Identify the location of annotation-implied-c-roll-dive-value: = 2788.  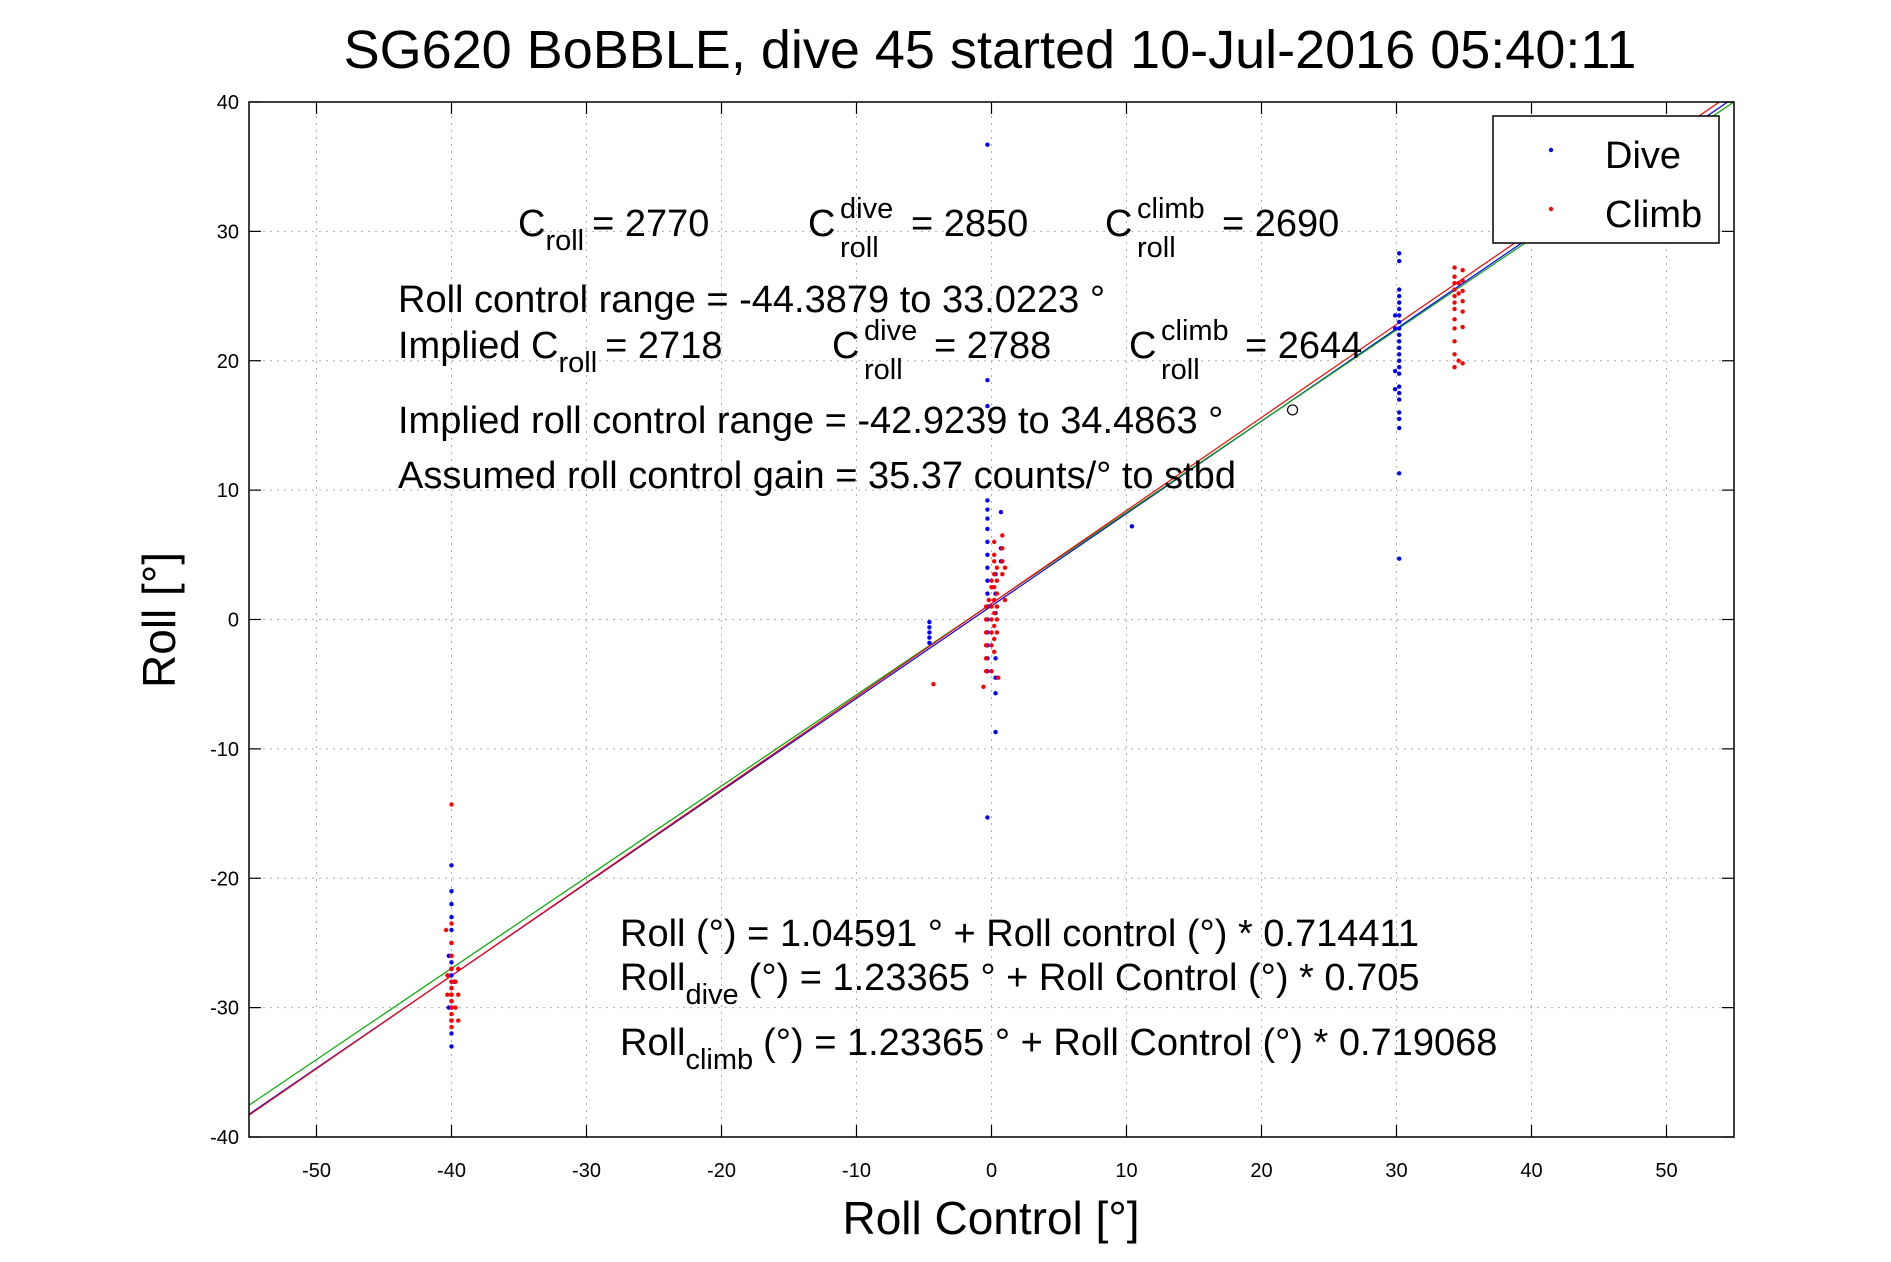
(992, 346).